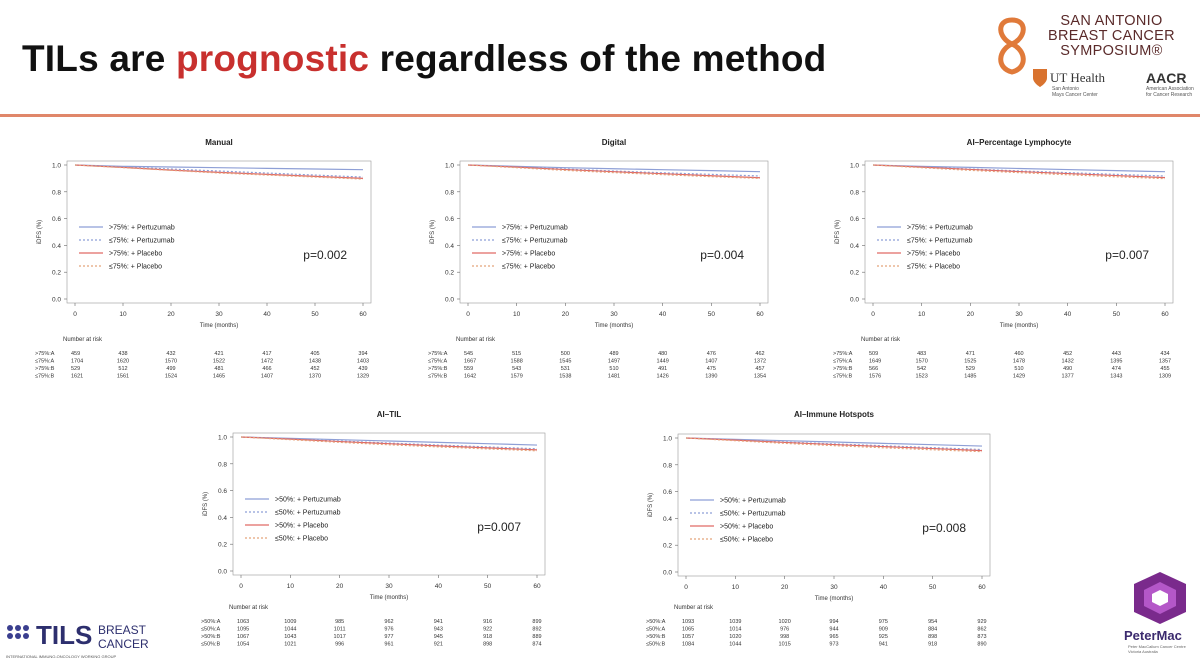  Describe the element at coordinates (449, 273) in the screenshot. I see `y-tick-label: 0.2` at that location.